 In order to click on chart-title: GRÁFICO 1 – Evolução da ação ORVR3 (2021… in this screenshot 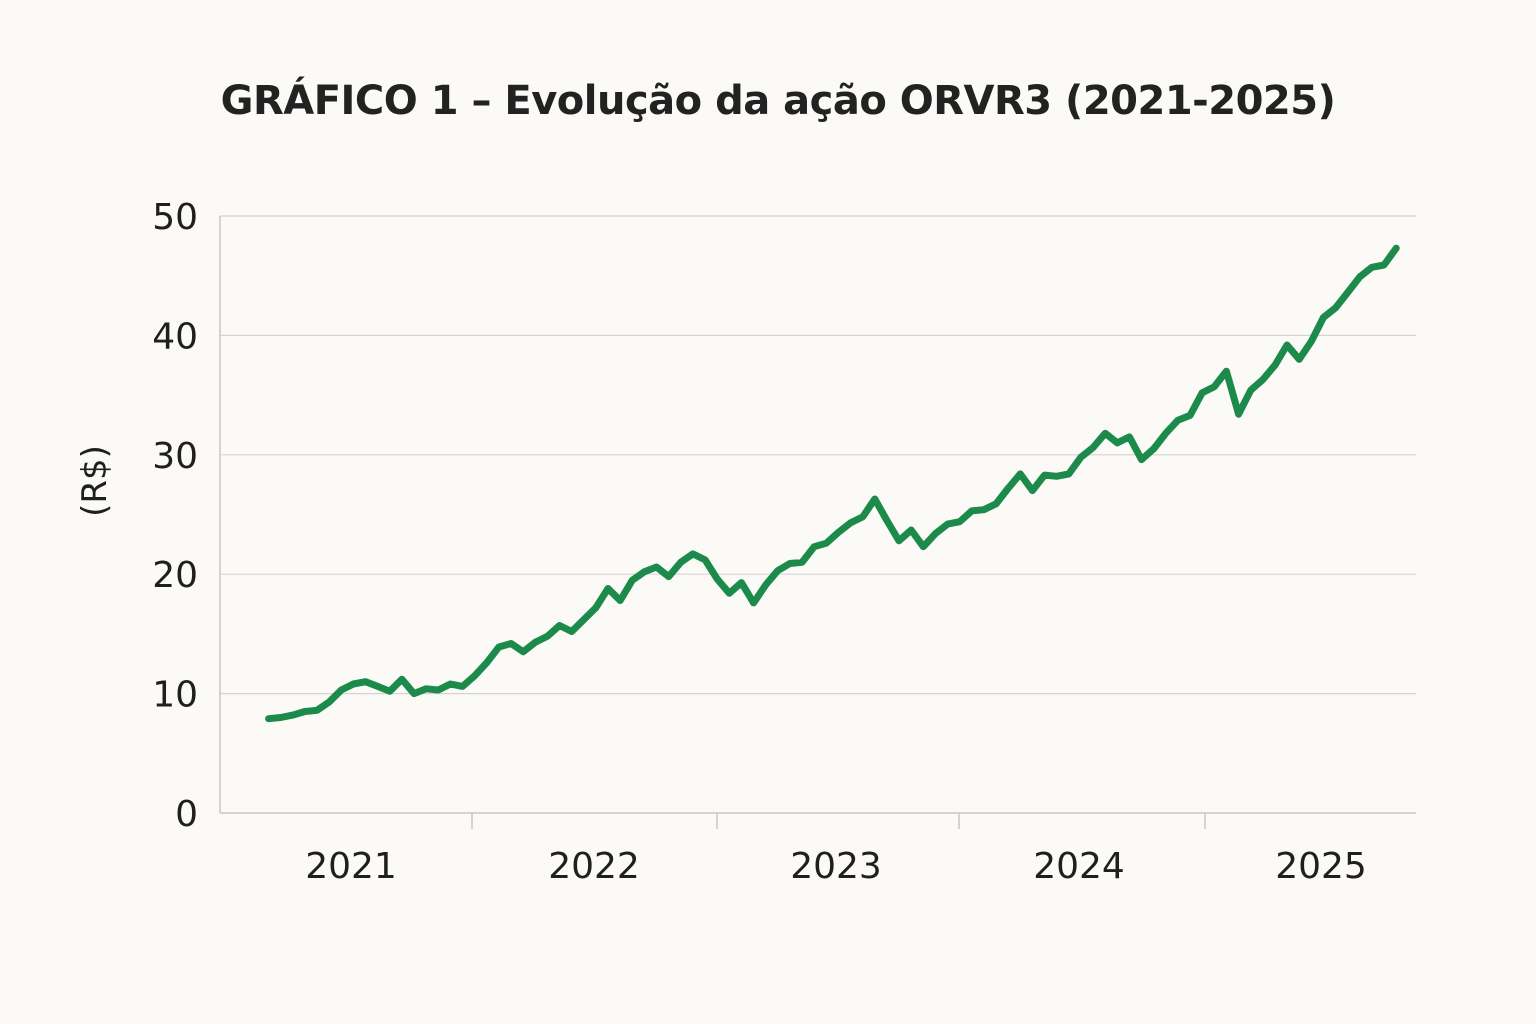, I will do `click(778, 101)`.